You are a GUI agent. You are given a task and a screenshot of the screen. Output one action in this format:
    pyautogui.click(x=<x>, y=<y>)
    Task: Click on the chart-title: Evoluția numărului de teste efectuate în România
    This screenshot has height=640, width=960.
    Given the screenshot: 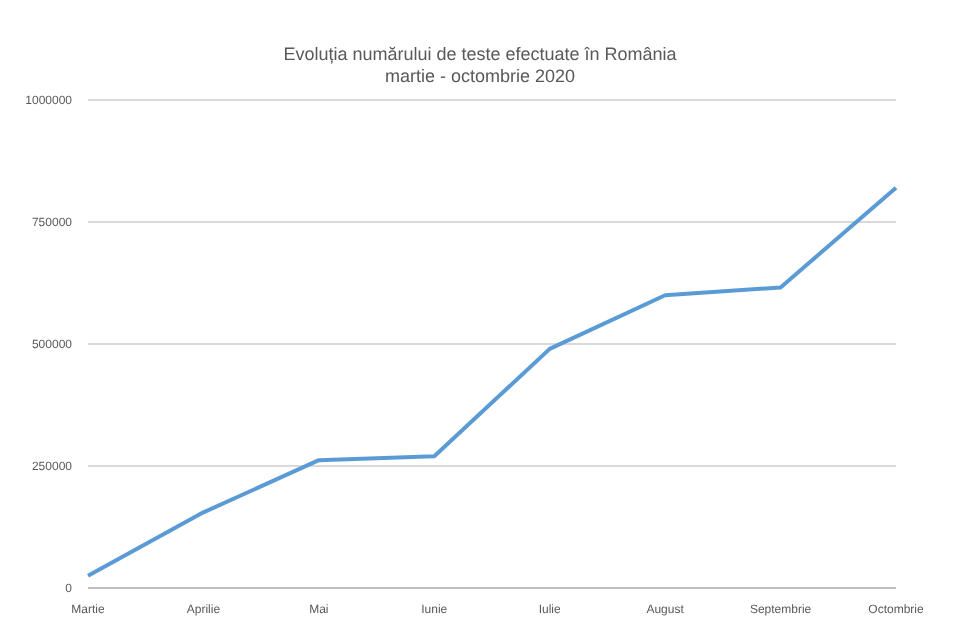 What is the action you would take?
    pyautogui.click(x=480, y=55)
    